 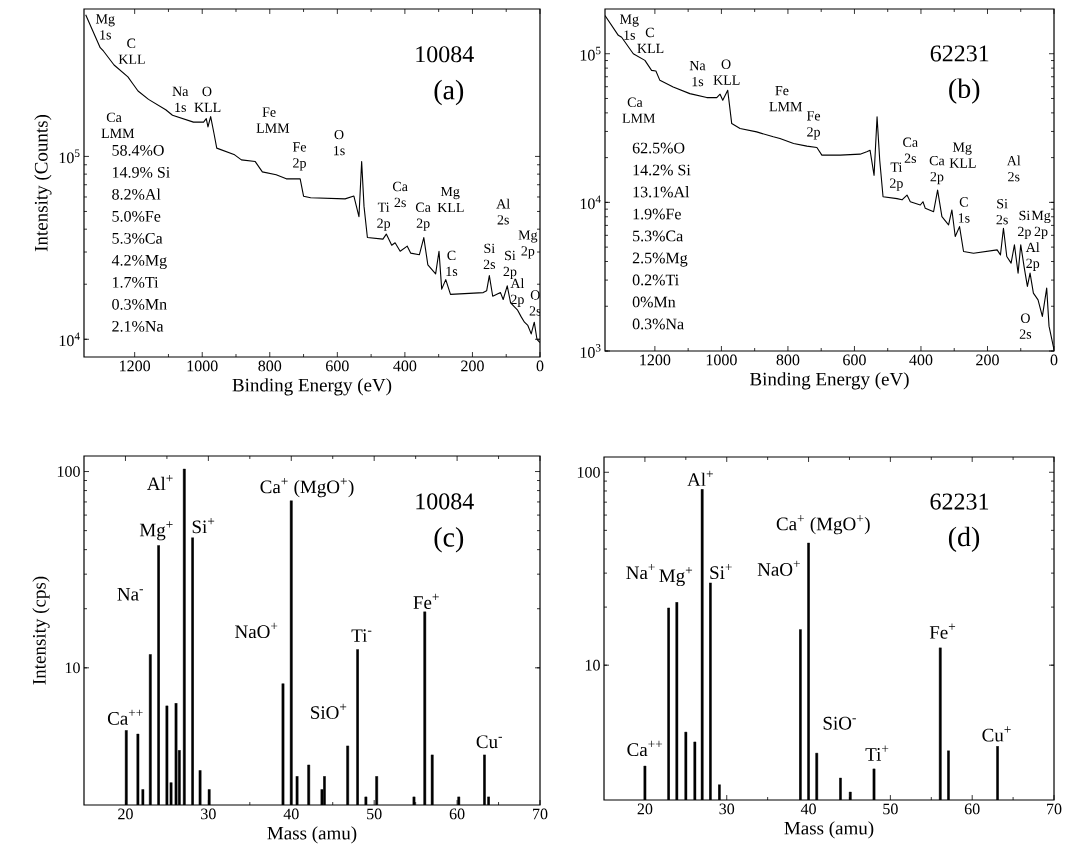 What do you see at coordinates (202, 366) in the screenshot?
I see `x-tick-label: 1000` at bounding box center [202, 366].